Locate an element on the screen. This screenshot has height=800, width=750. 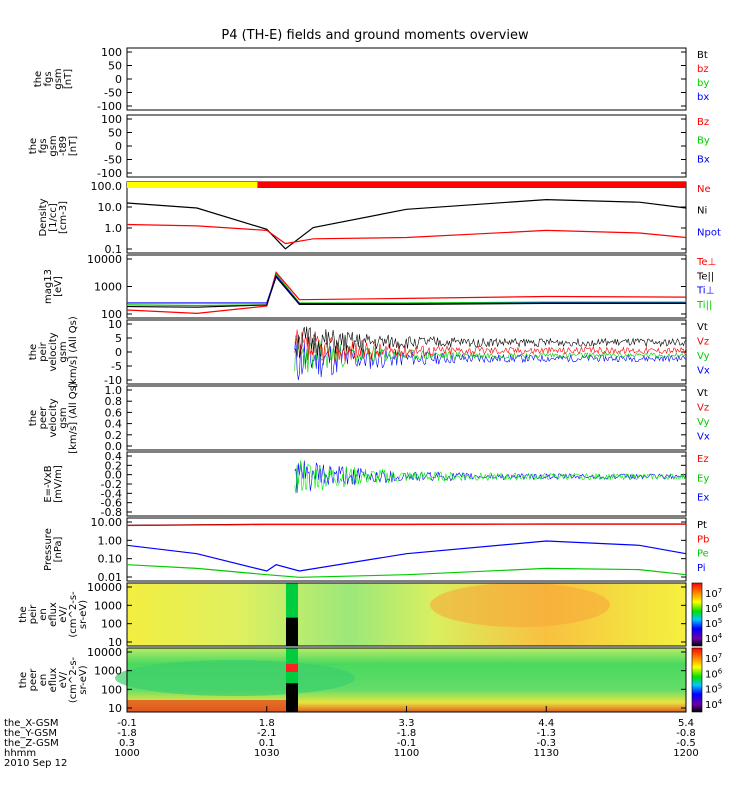
y-tick-label: 50 is located at coordinates (115, 133).